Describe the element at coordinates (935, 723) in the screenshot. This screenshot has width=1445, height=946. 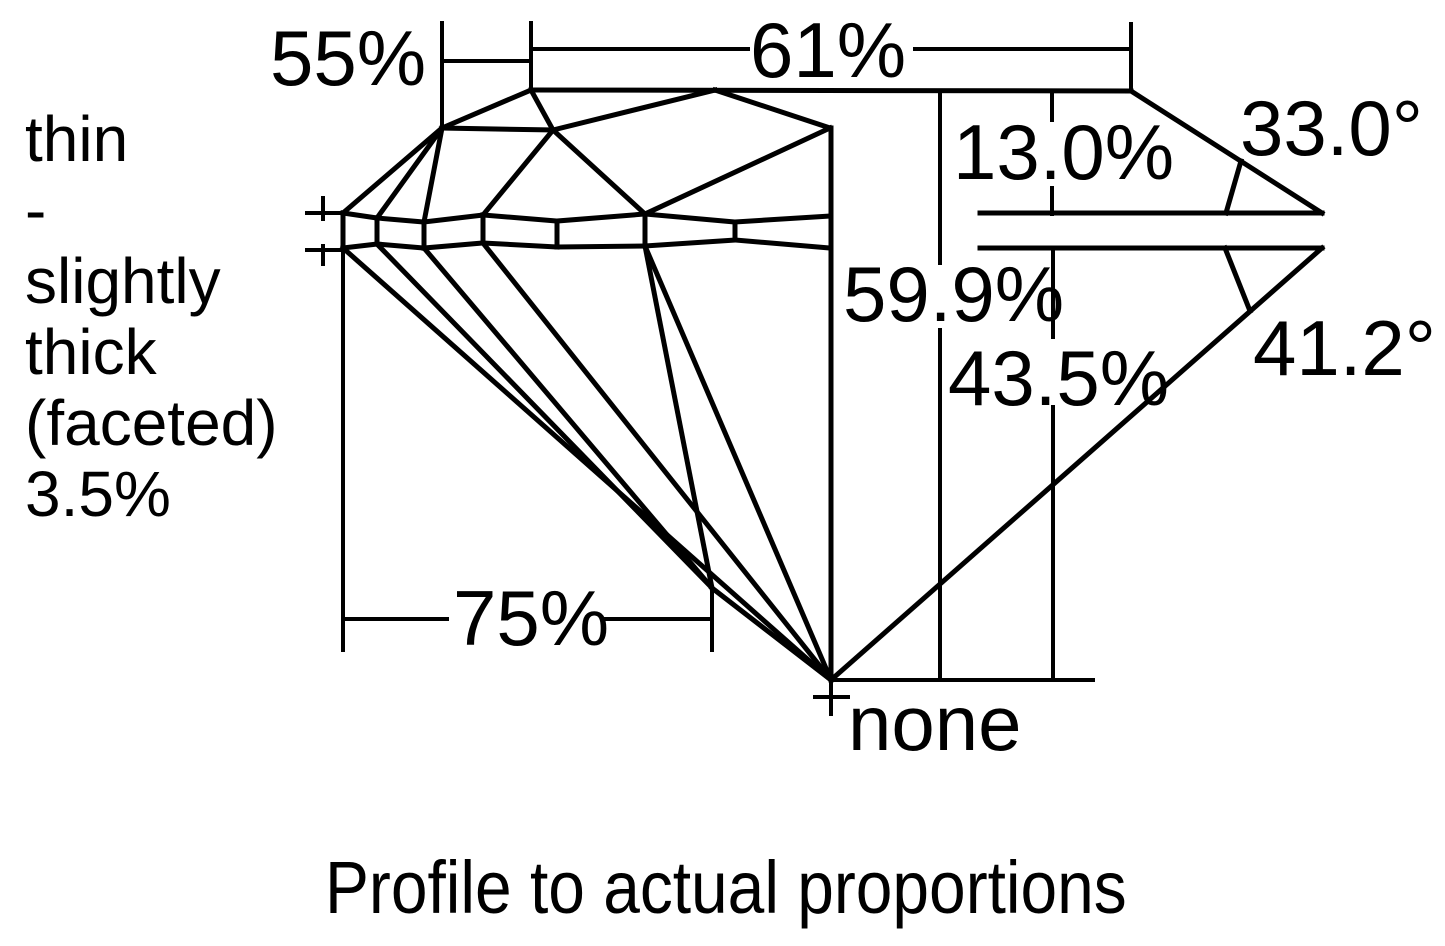
I see `culet-label: none` at that location.